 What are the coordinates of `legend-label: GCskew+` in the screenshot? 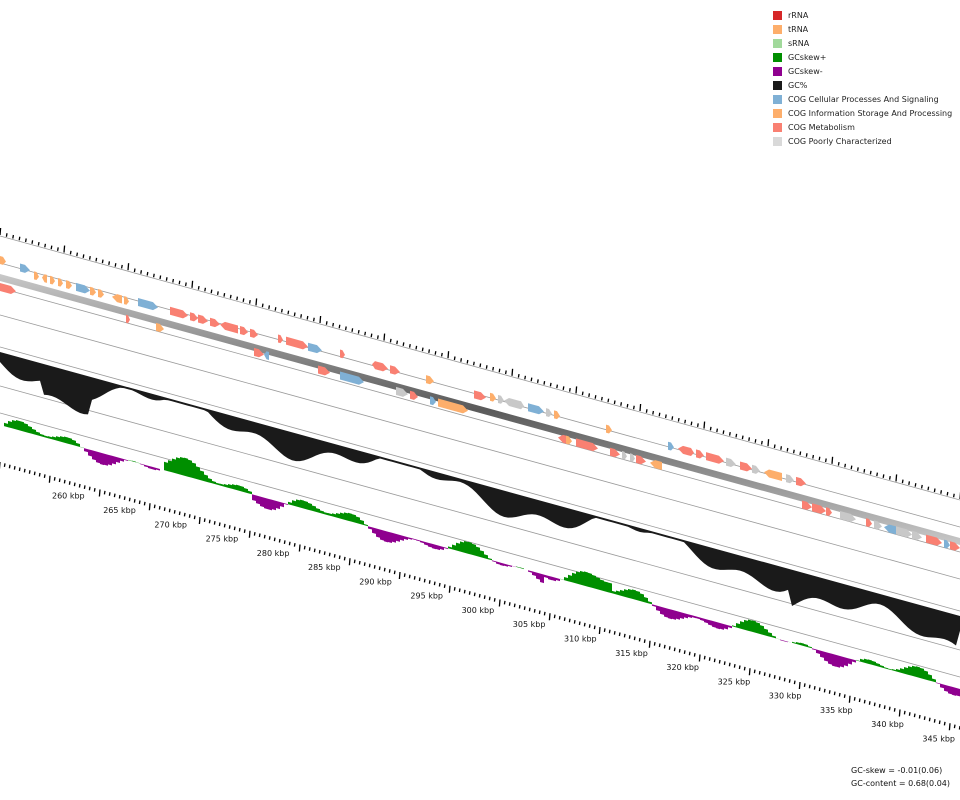 It's located at (807, 57).